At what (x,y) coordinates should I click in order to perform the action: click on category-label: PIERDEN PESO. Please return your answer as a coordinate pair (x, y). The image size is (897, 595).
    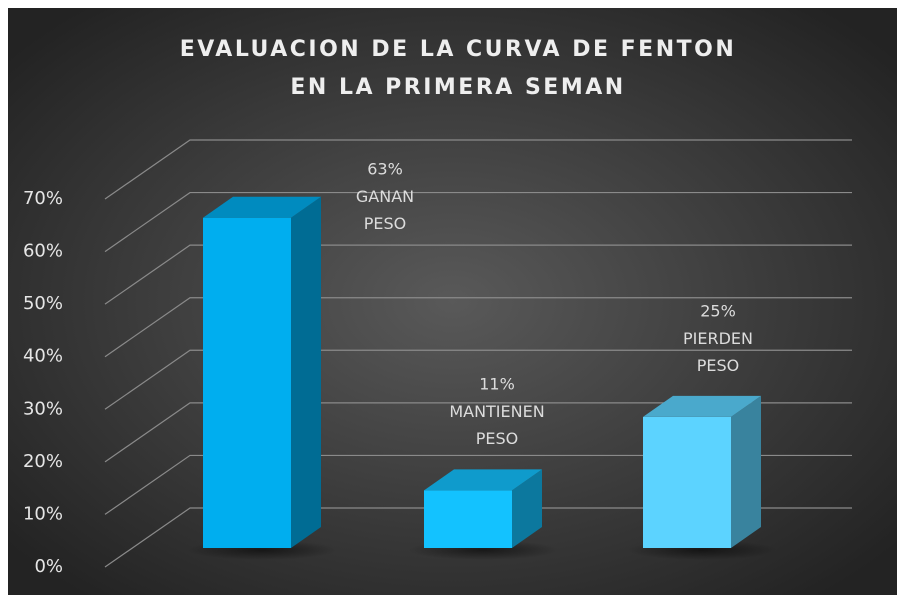
    Looking at the image, I should click on (718, 352).